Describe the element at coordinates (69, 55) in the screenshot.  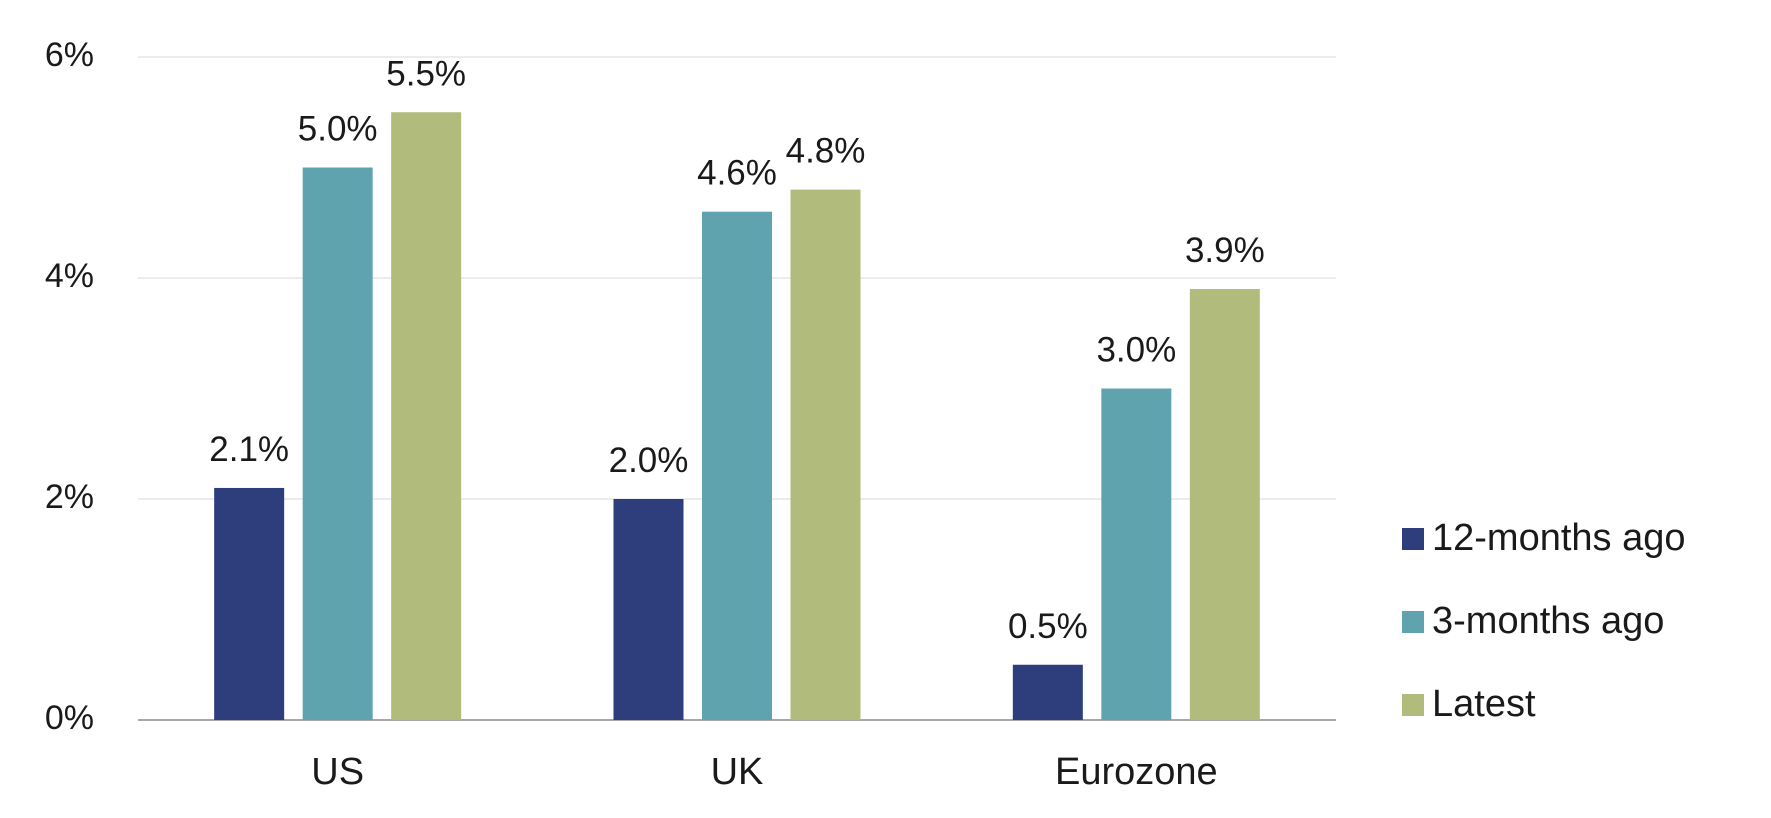
I see `y-tick-label: 6%` at that location.